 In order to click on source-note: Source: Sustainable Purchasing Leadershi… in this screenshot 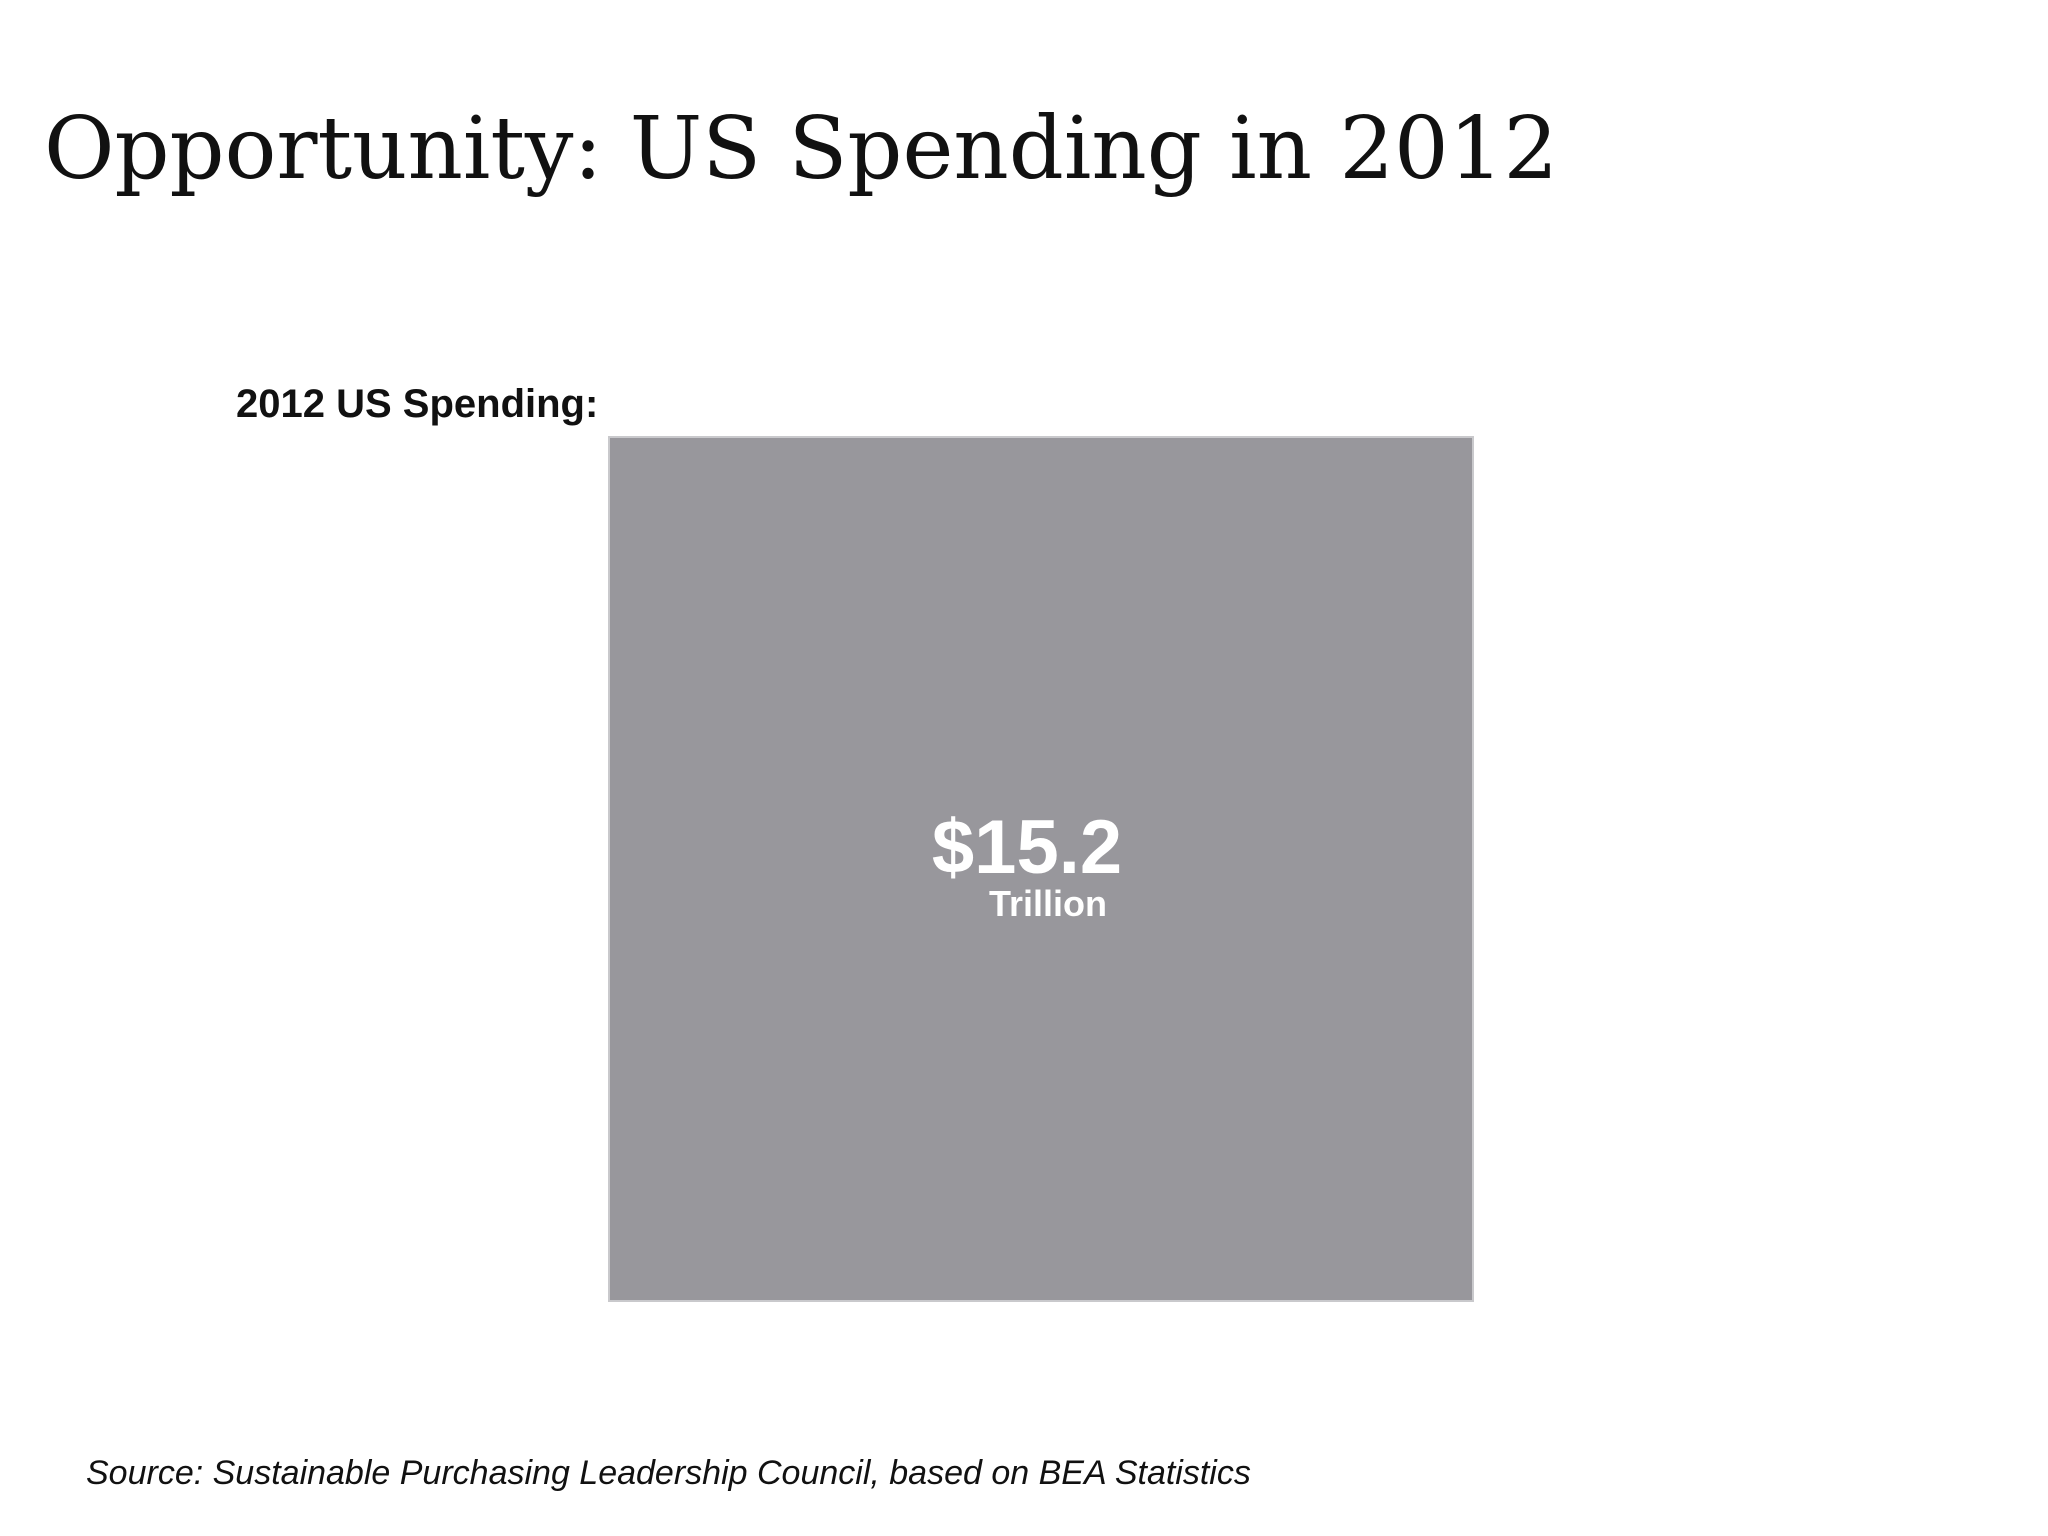, I will do `click(668, 1473)`.